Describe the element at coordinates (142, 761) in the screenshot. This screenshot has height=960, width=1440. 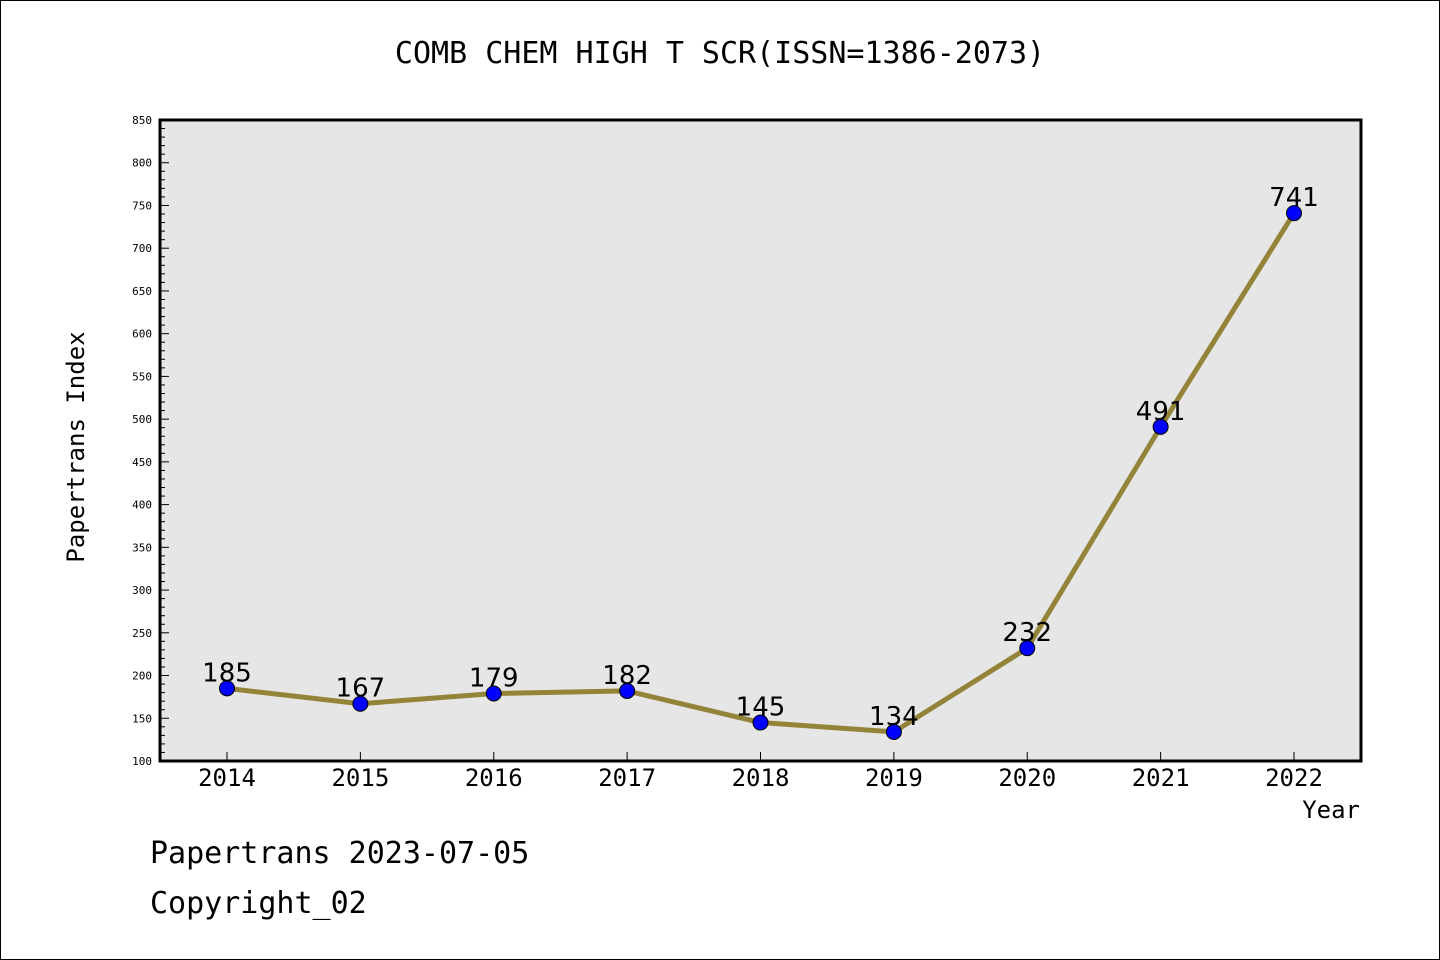
I see `y-tick-label: 100` at that location.